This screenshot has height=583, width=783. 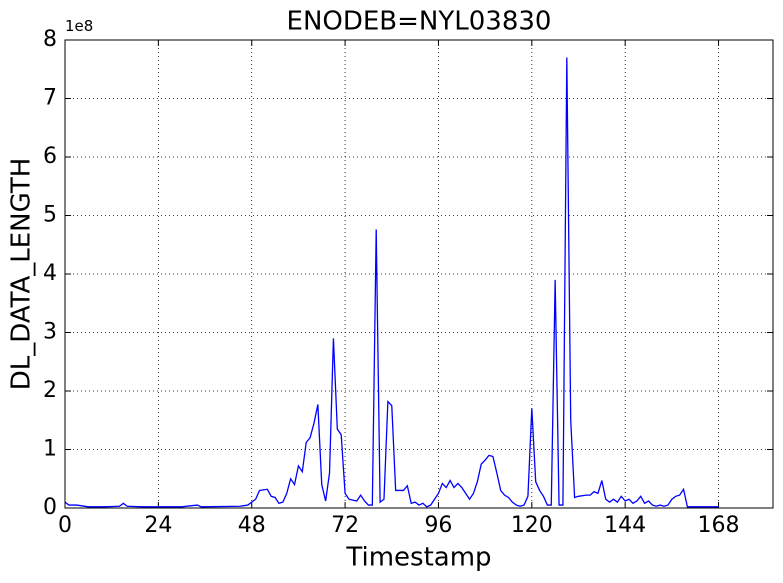 I want to click on x-tick-label: 144, so click(x=625, y=525).